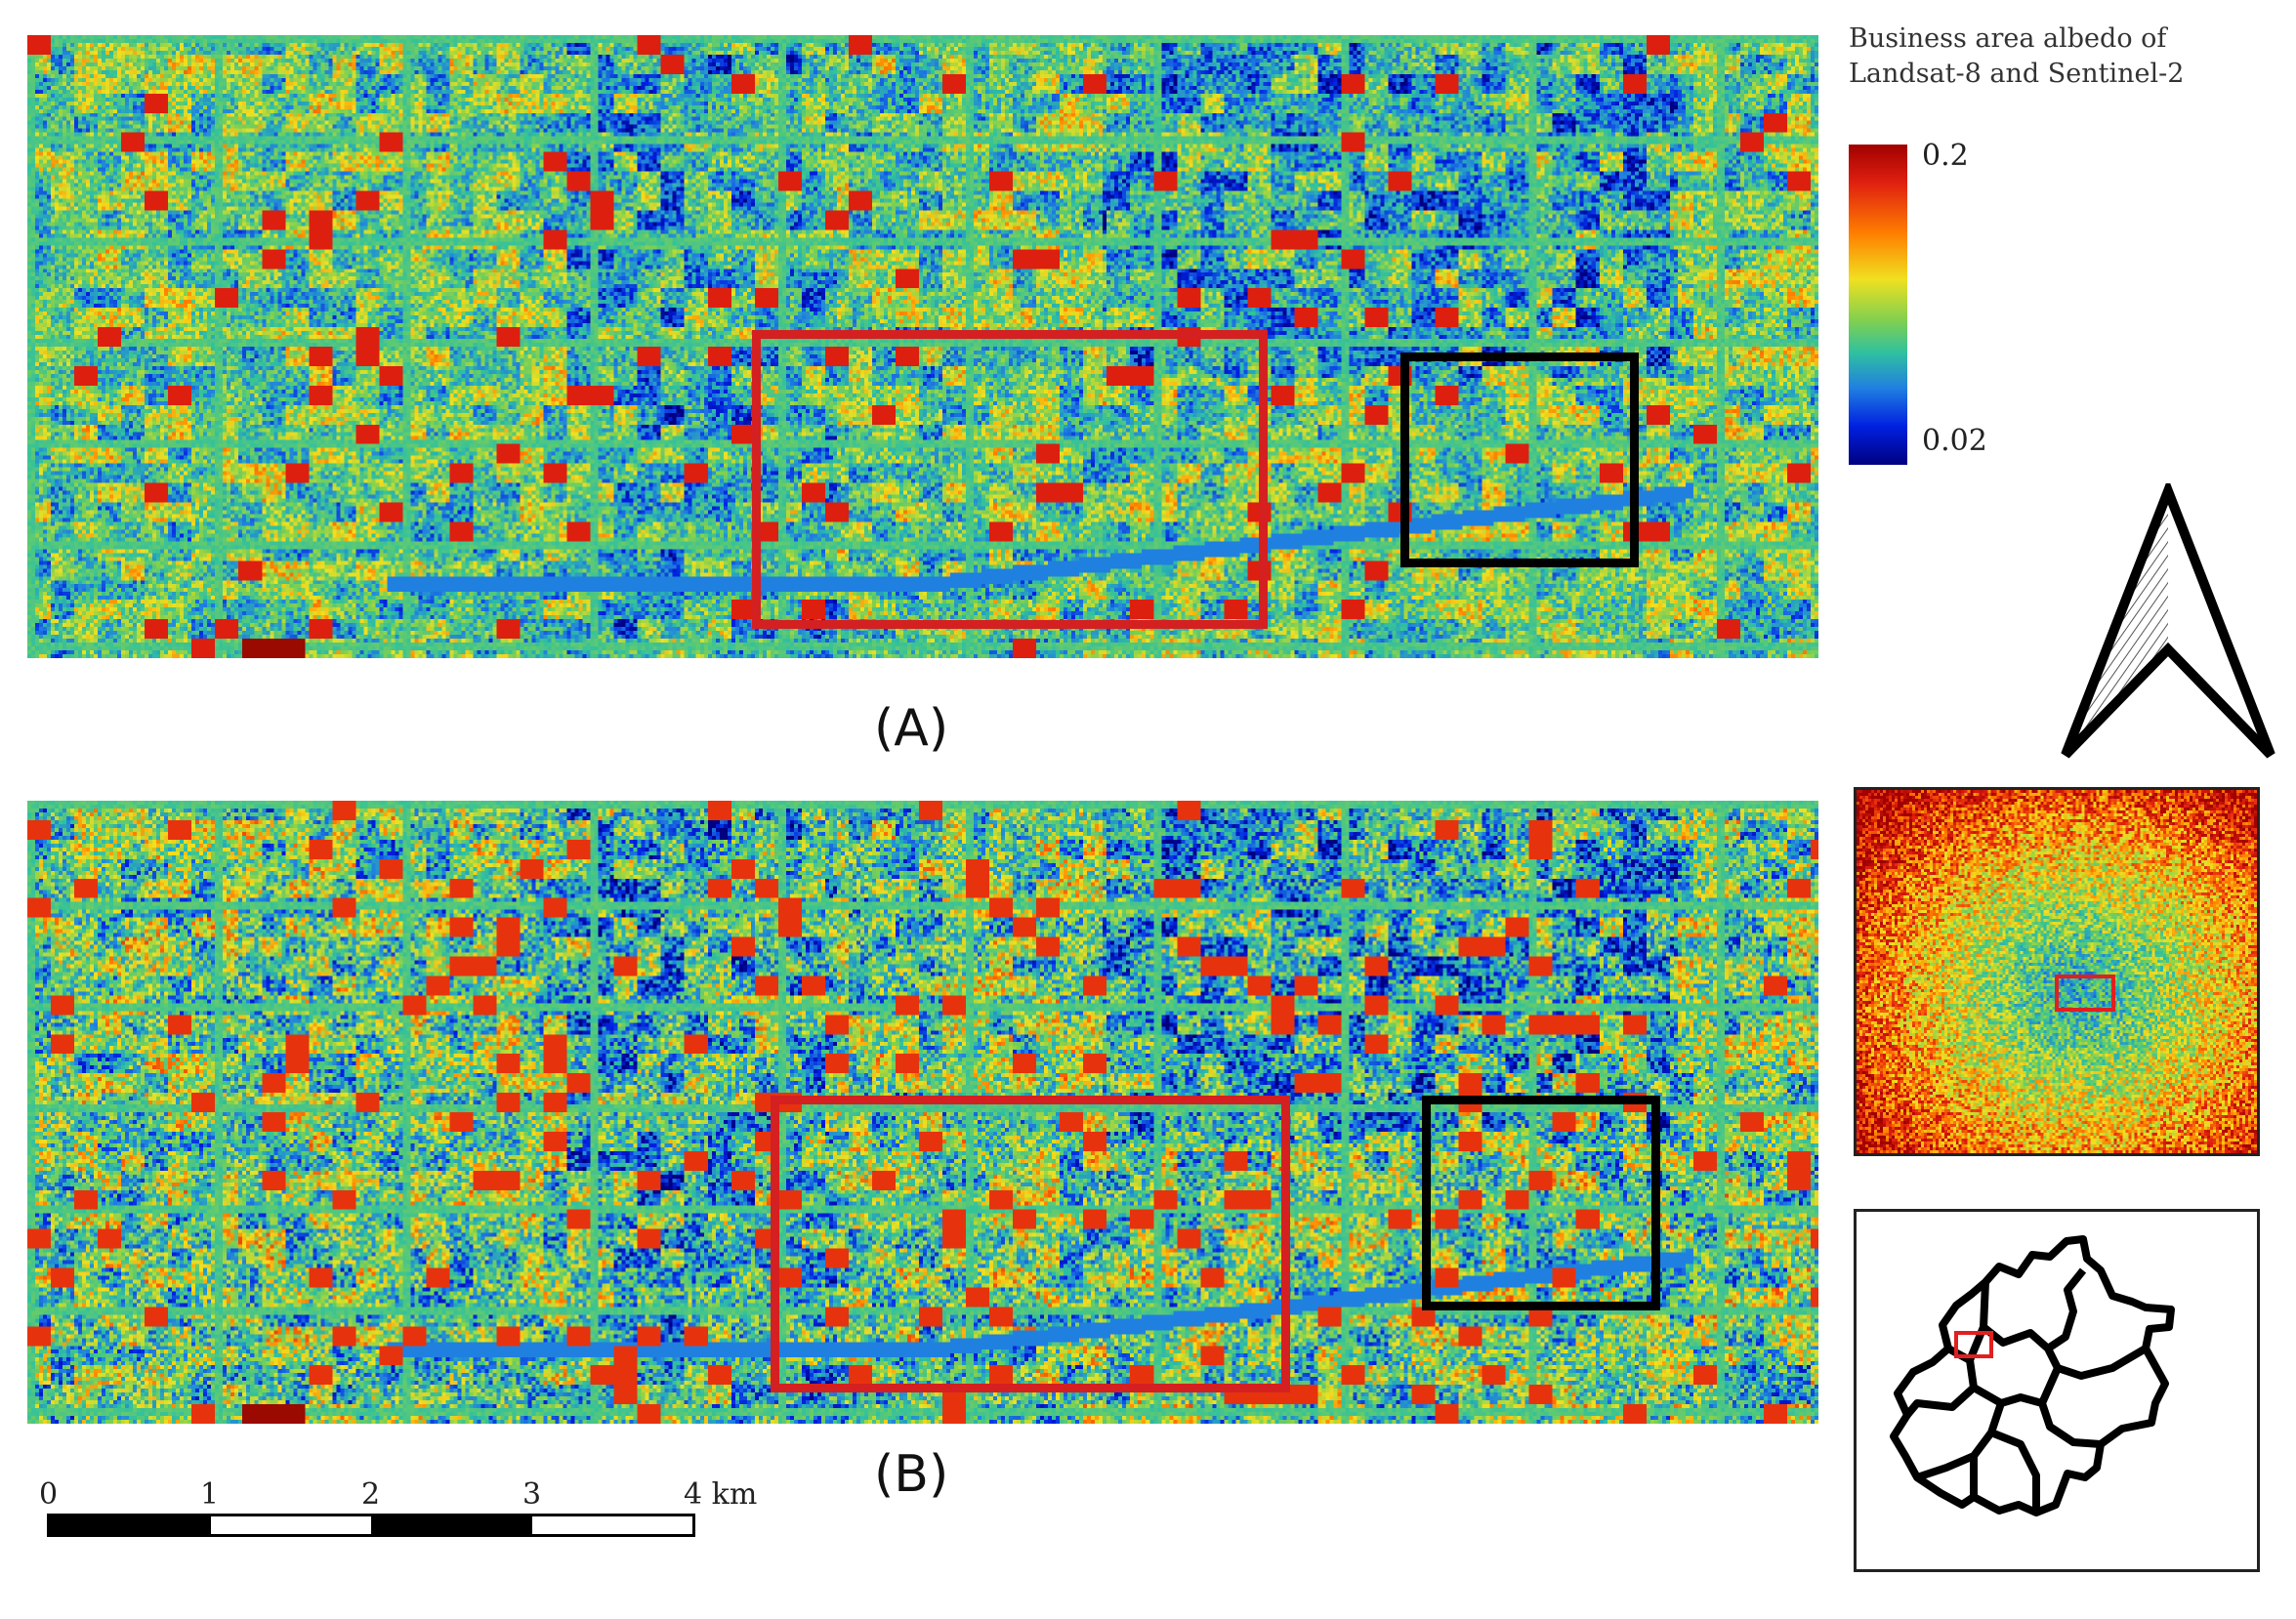 The height and width of the screenshot is (1619, 2296). What do you see at coordinates (2085, 994) in the screenshot?
I see `inset-study-area-box` at bounding box center [2085, 994].